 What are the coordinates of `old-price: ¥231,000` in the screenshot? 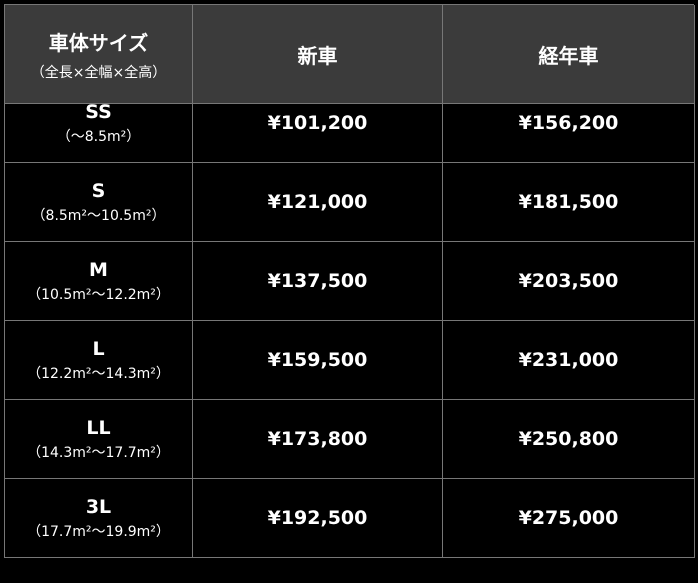 It's located at (568, 360).